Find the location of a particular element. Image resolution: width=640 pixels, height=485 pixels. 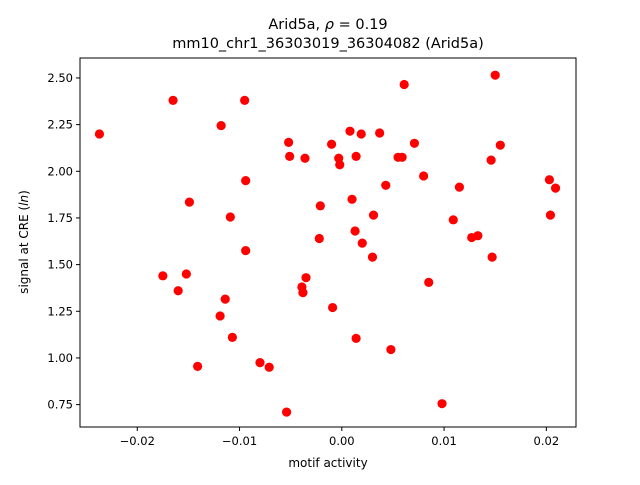

x-tick-label: 0.02 is located at coordinates (547, 441).